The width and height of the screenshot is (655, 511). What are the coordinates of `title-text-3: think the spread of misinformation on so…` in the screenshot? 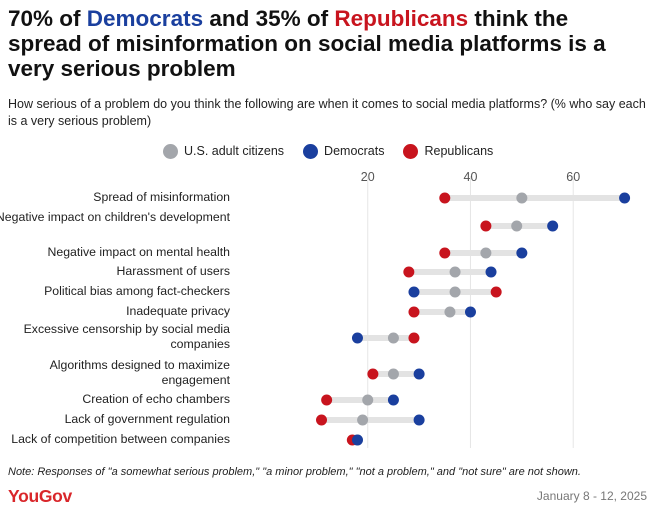 It's located at (307, 43).